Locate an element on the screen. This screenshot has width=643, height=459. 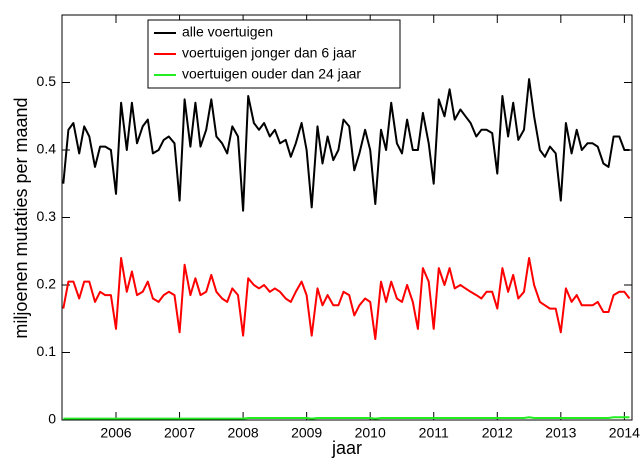
legend-label: voertuigen ouder dan 24 jaar is located at coordinates (271, 74).